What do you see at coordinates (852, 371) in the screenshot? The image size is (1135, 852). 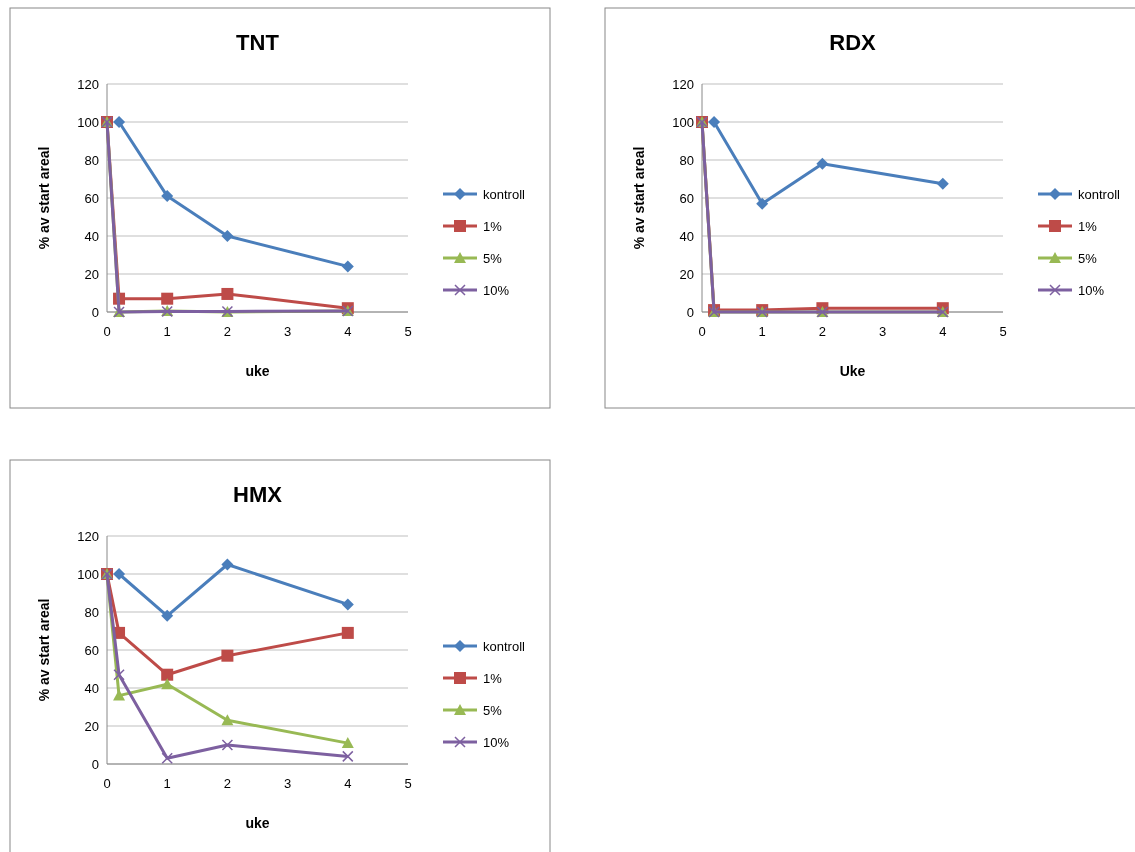 I see `x-axis-title: Uke` at bounding box center [852, 371].